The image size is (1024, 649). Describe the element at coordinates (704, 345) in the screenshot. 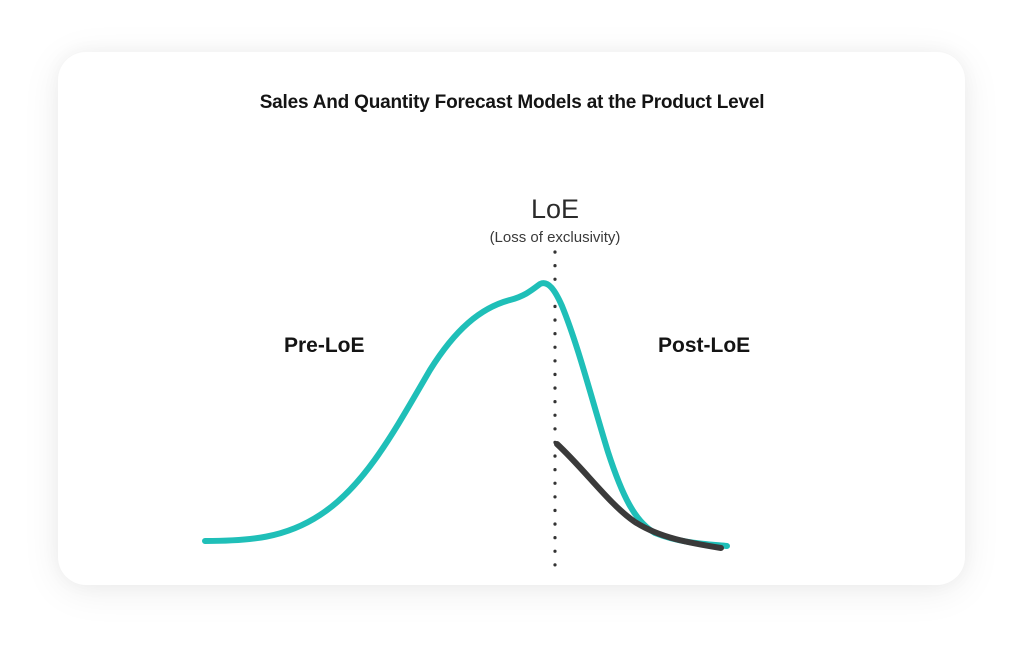

I see `post-loe-label: Post-LoE` at that location.